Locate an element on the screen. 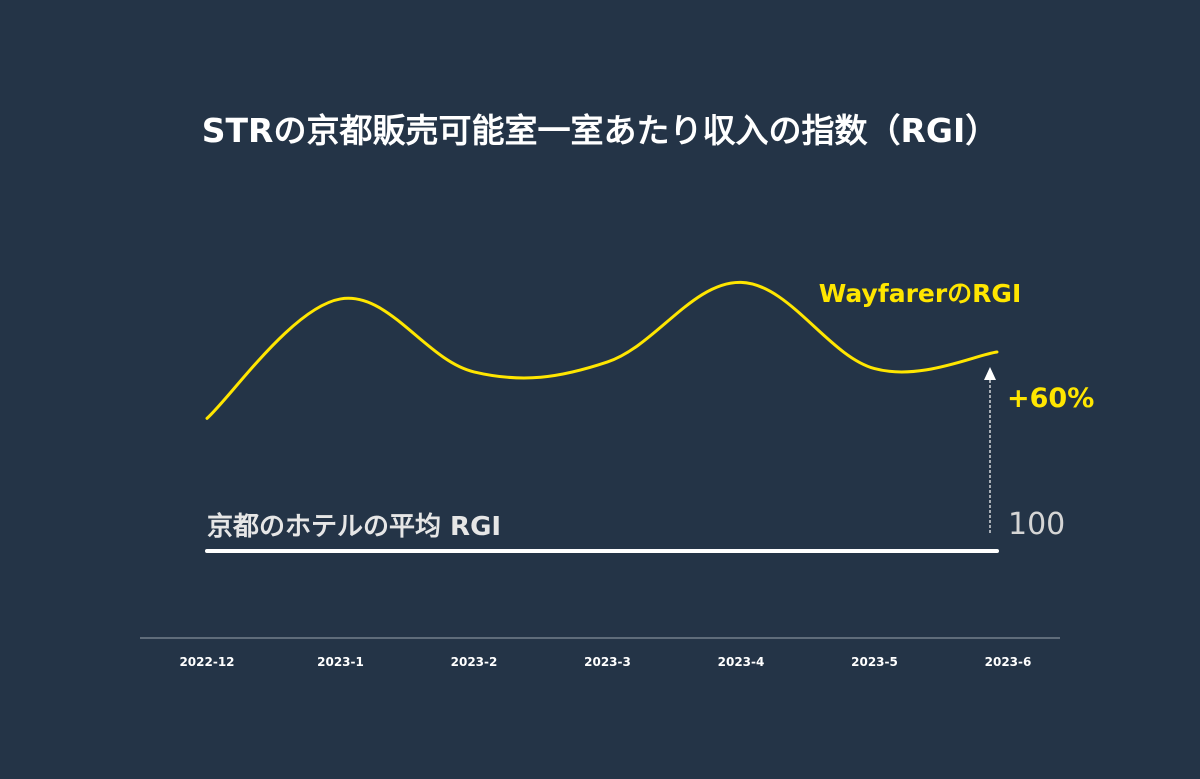  x-tick-label: 2023-6 is located at coordinates (1008, 662).